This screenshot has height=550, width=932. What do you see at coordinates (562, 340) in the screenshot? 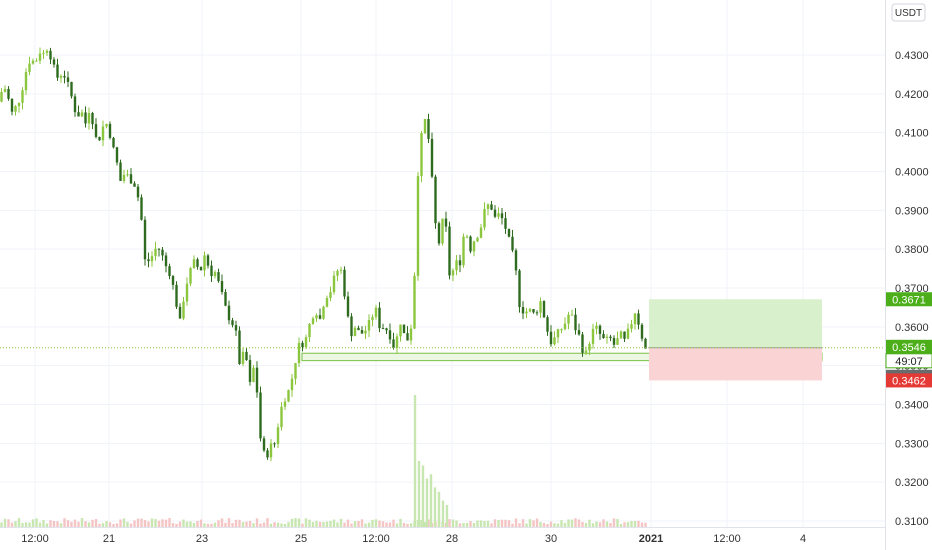
I see `position-zones` at bounding box center [562, 340].